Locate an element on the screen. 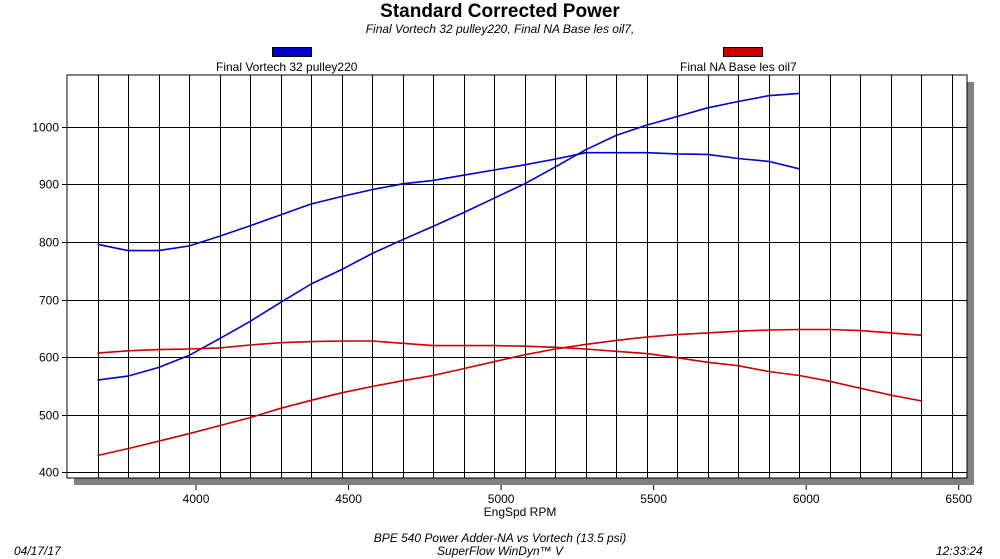 Image resolution: width=1000 pixels, height=559 pixels. chart-title: Standard Corrected Power is located at coordinates (500, 11).